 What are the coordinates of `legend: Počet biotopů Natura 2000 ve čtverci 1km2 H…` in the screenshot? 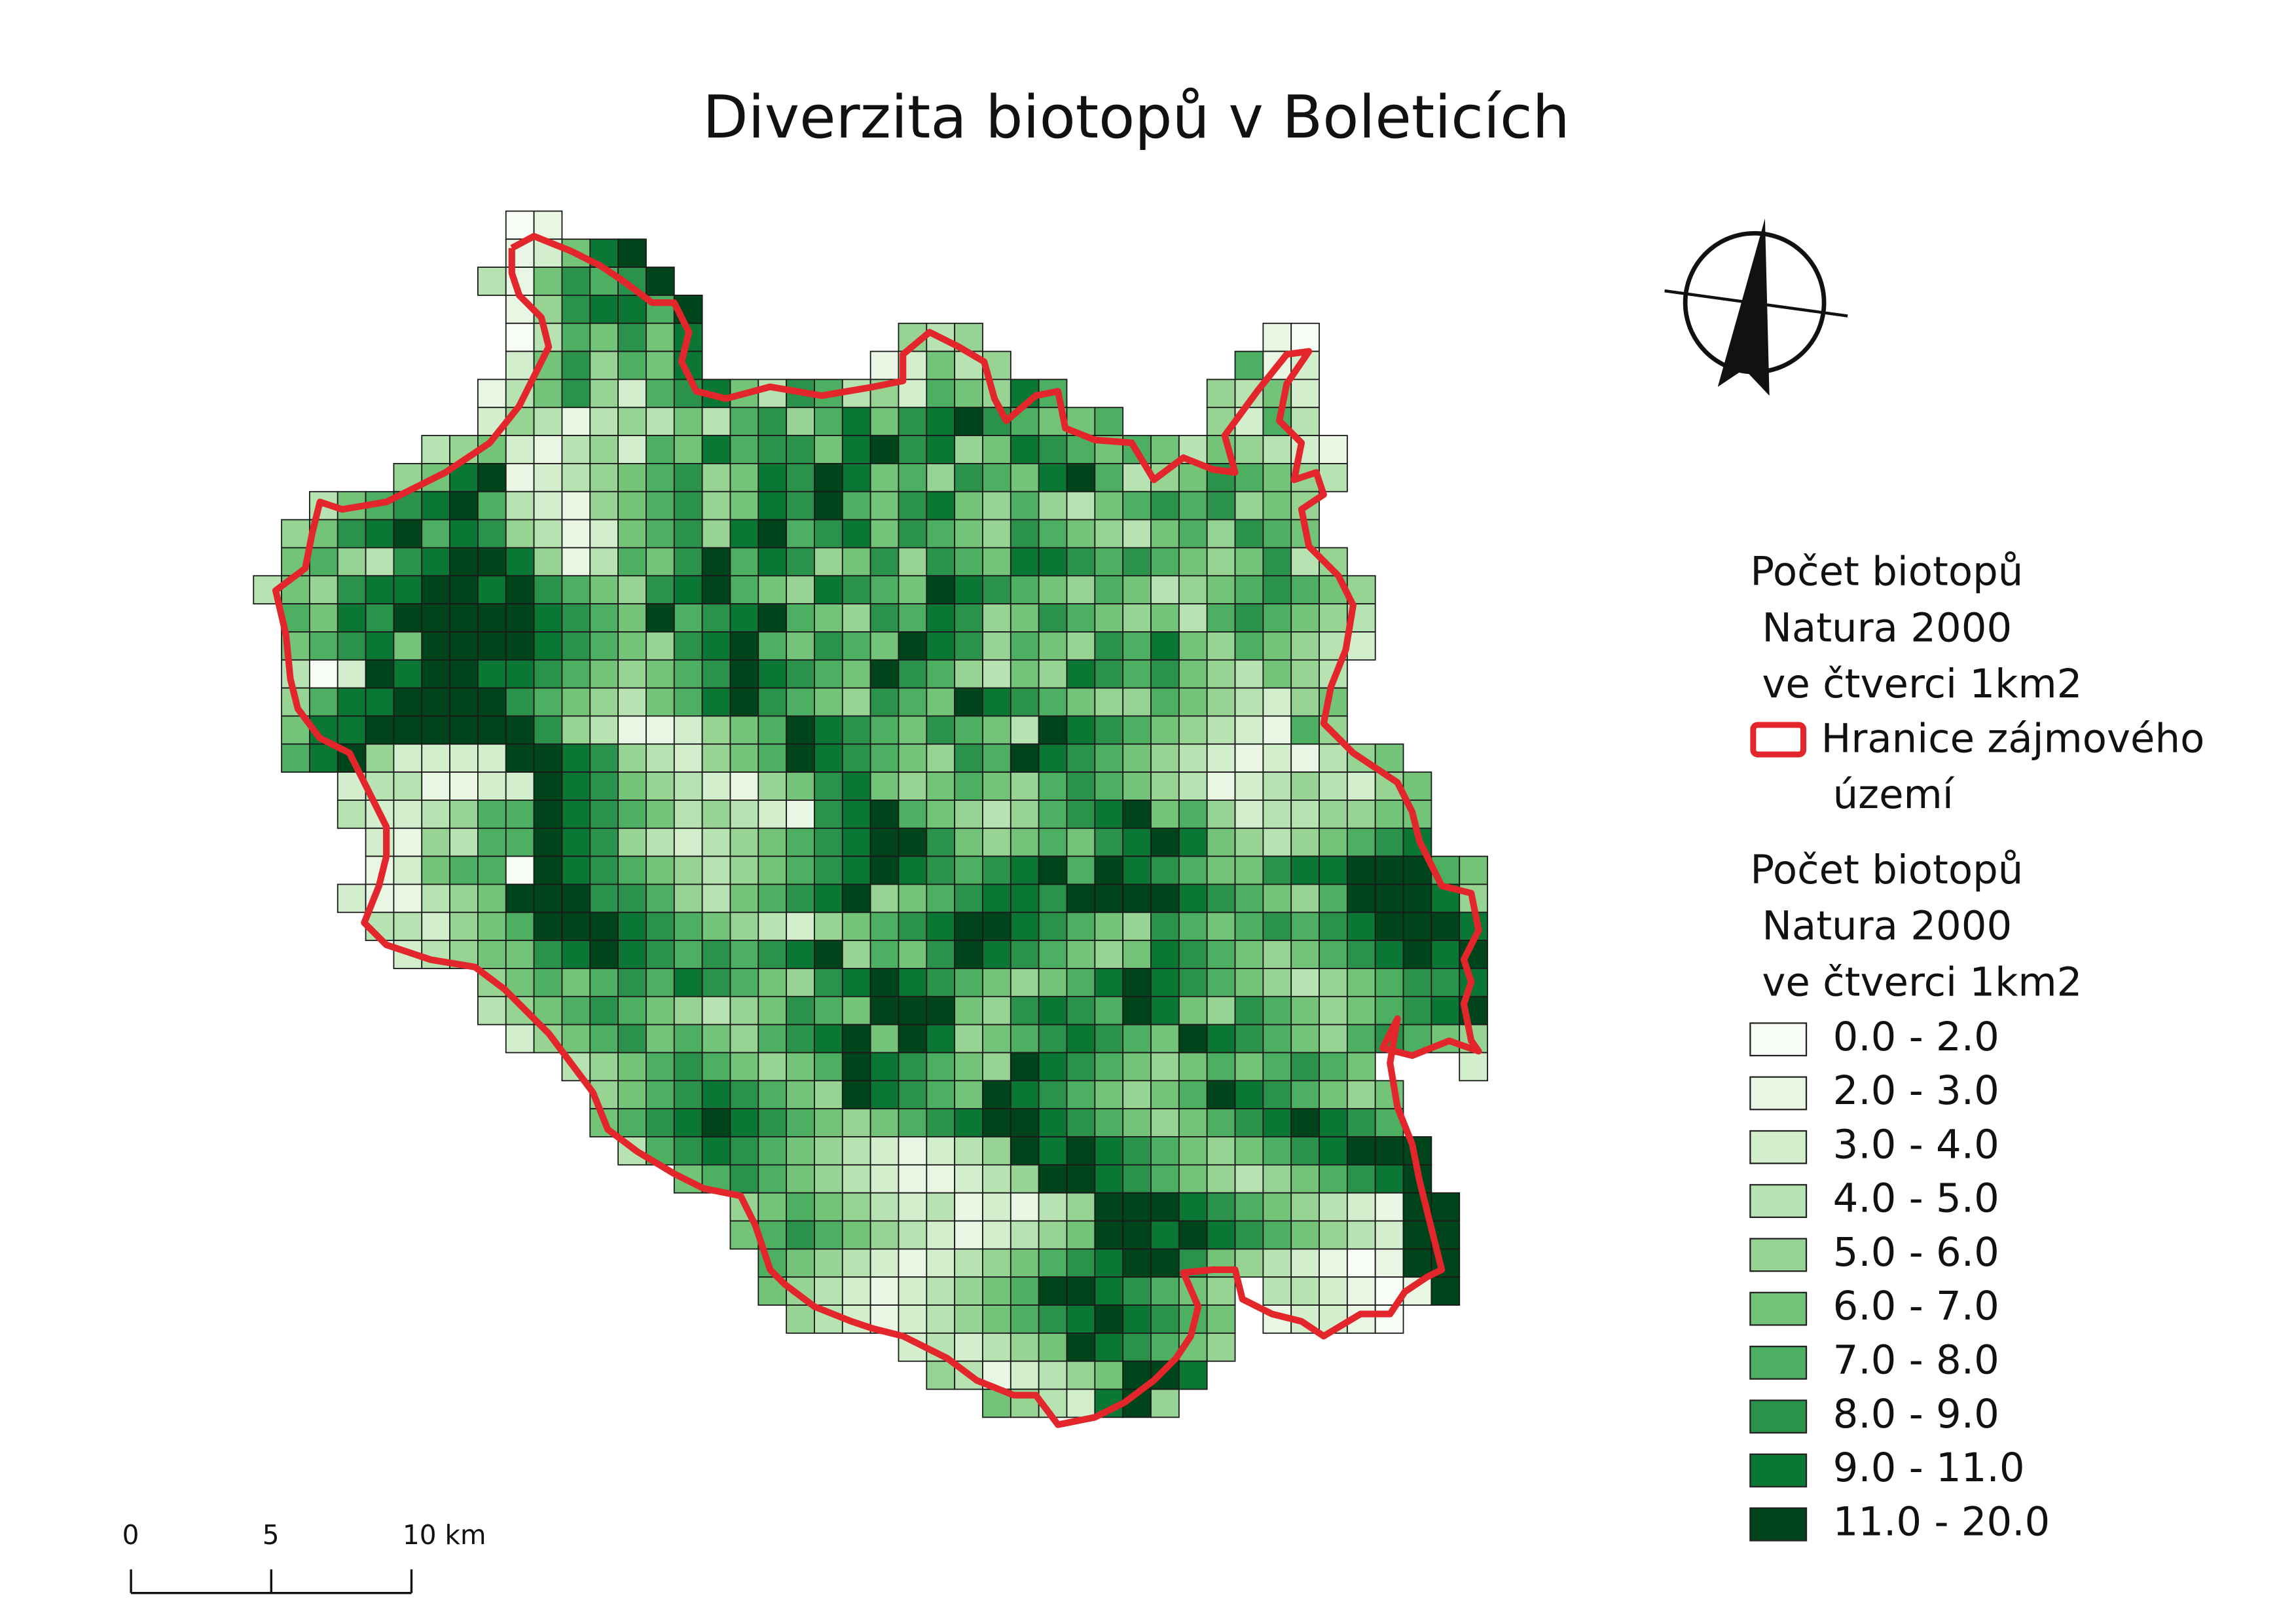 It's located at (1977, 1047).